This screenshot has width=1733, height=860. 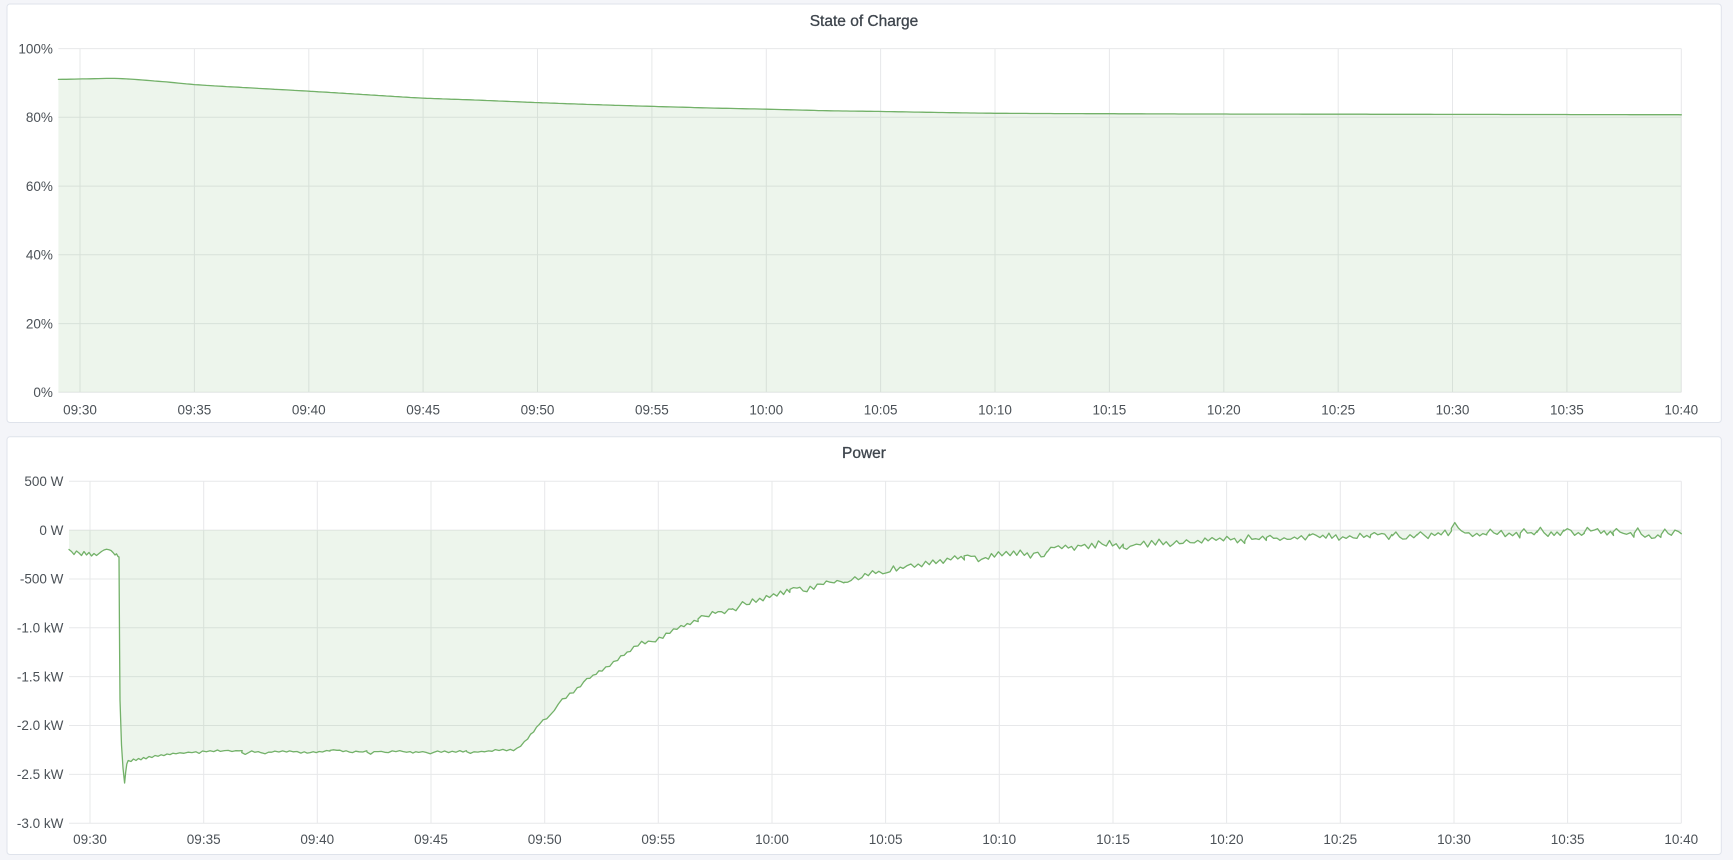 I want to click on svg-text: 500 W, so click(x=43, y=481).